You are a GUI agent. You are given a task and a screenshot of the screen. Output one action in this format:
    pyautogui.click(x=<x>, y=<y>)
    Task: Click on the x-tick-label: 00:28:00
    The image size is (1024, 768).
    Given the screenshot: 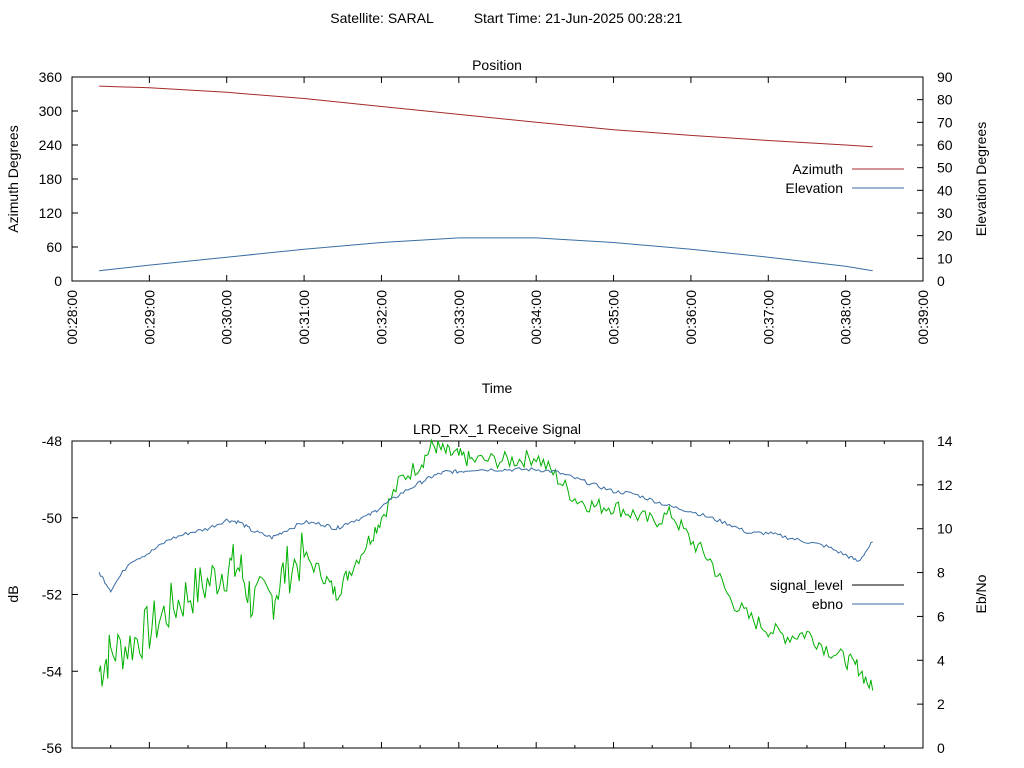 What is the action you would take?
    pyautogui.click(x=72, y=317)
    